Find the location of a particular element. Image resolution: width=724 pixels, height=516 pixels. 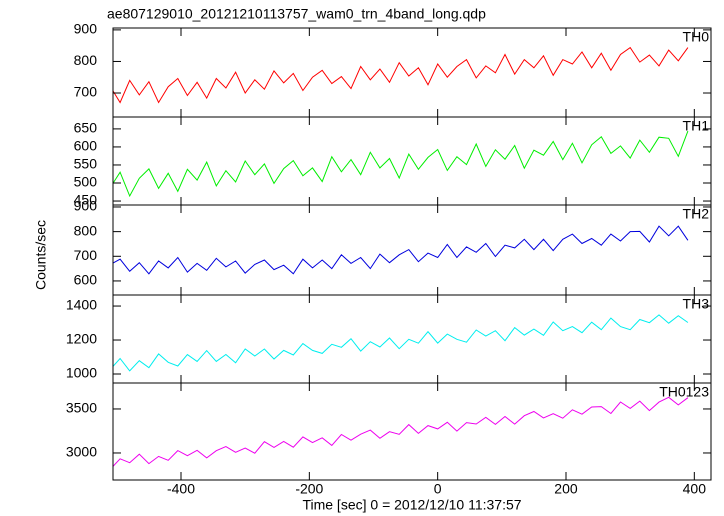

x-tick-label: -400 is located at coordinates (181, 489).